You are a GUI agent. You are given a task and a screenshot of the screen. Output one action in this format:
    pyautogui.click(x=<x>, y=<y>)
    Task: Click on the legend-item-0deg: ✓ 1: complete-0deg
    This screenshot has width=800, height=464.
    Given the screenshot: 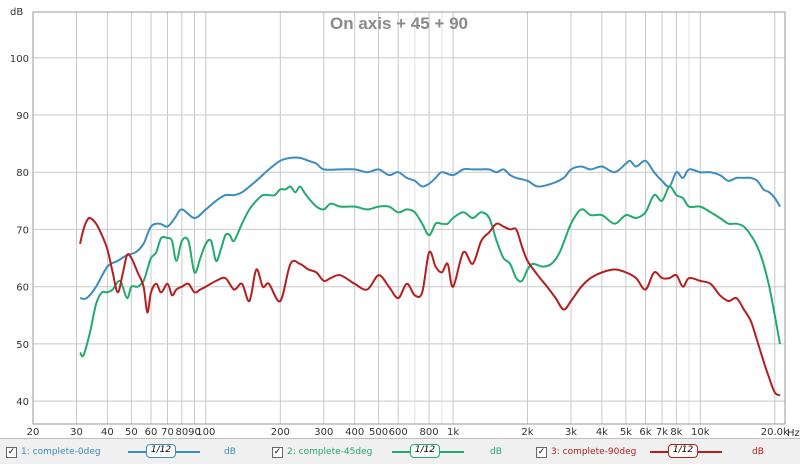 What is the action you would take?
    pyautogui.click(x=53, y=452)
    